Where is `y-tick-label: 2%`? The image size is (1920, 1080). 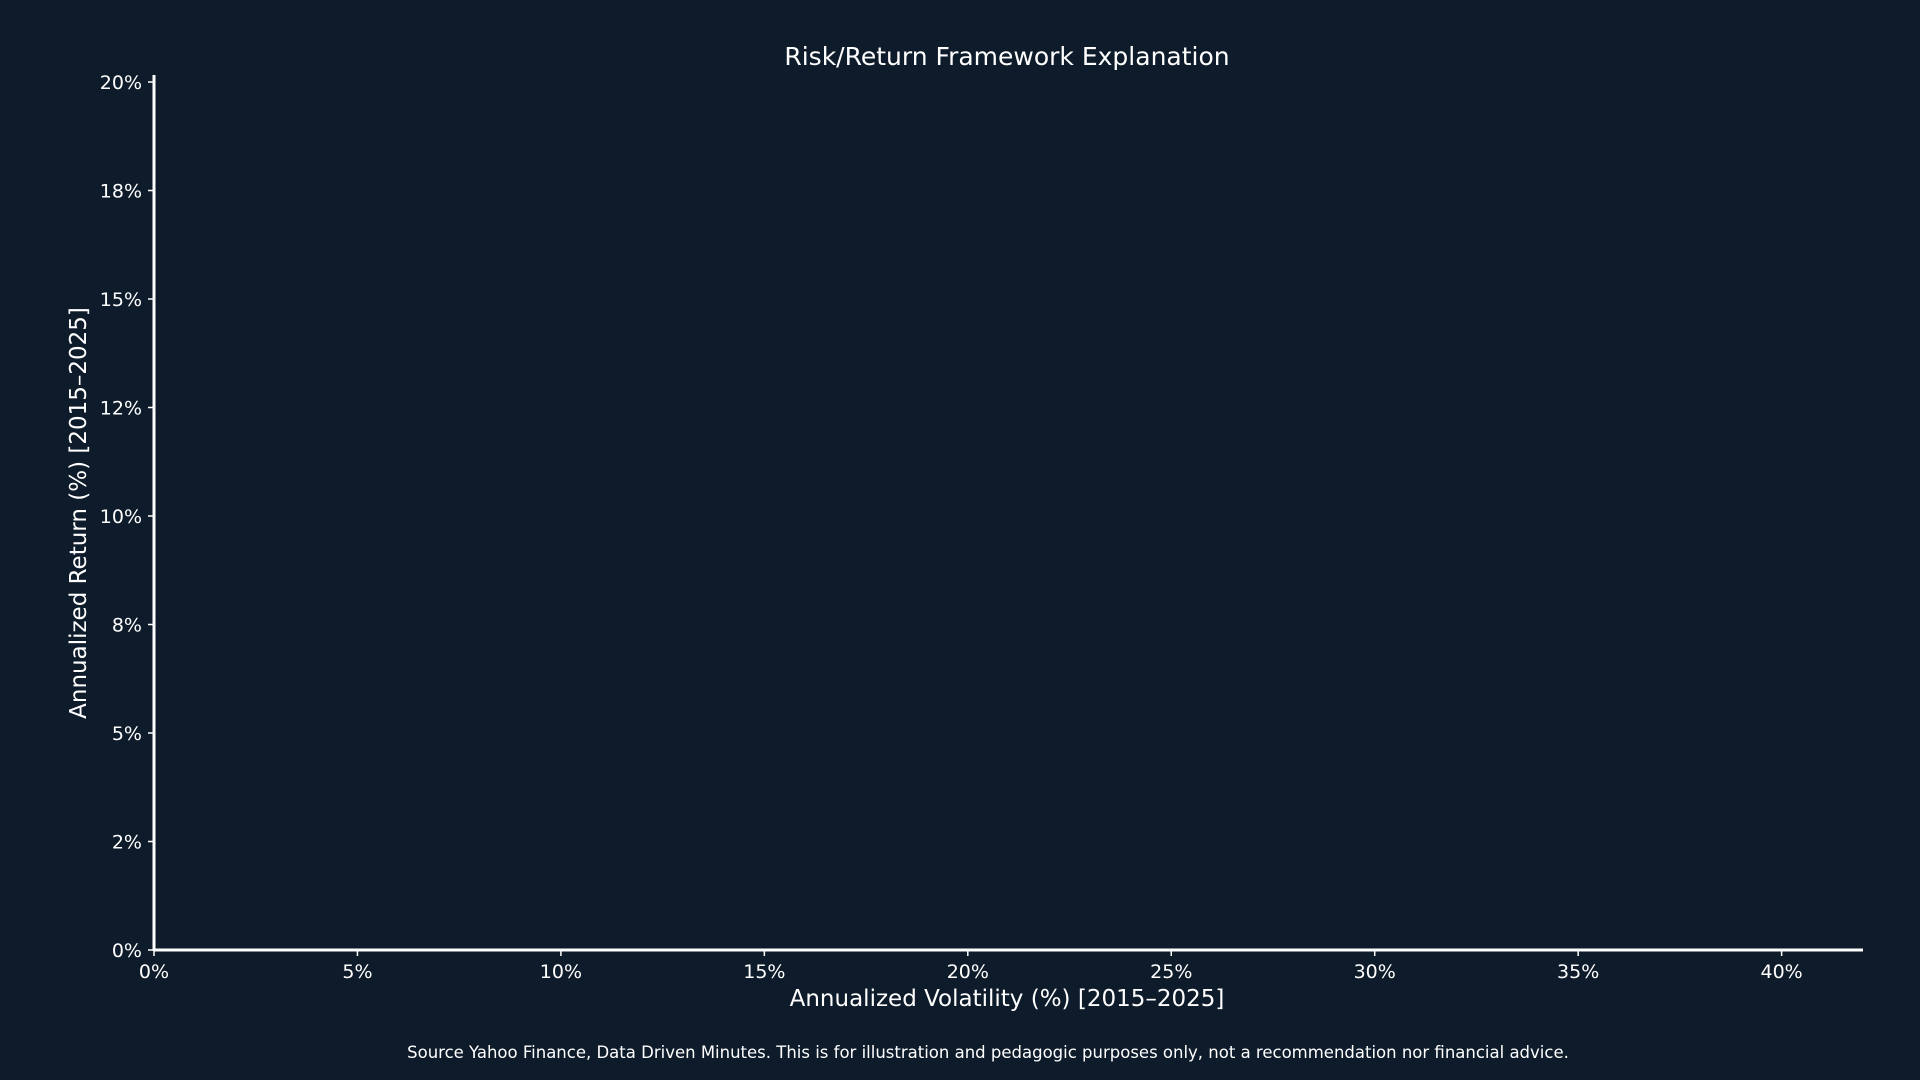
y-tick-label: 2% is located at coordinates (127, 843).